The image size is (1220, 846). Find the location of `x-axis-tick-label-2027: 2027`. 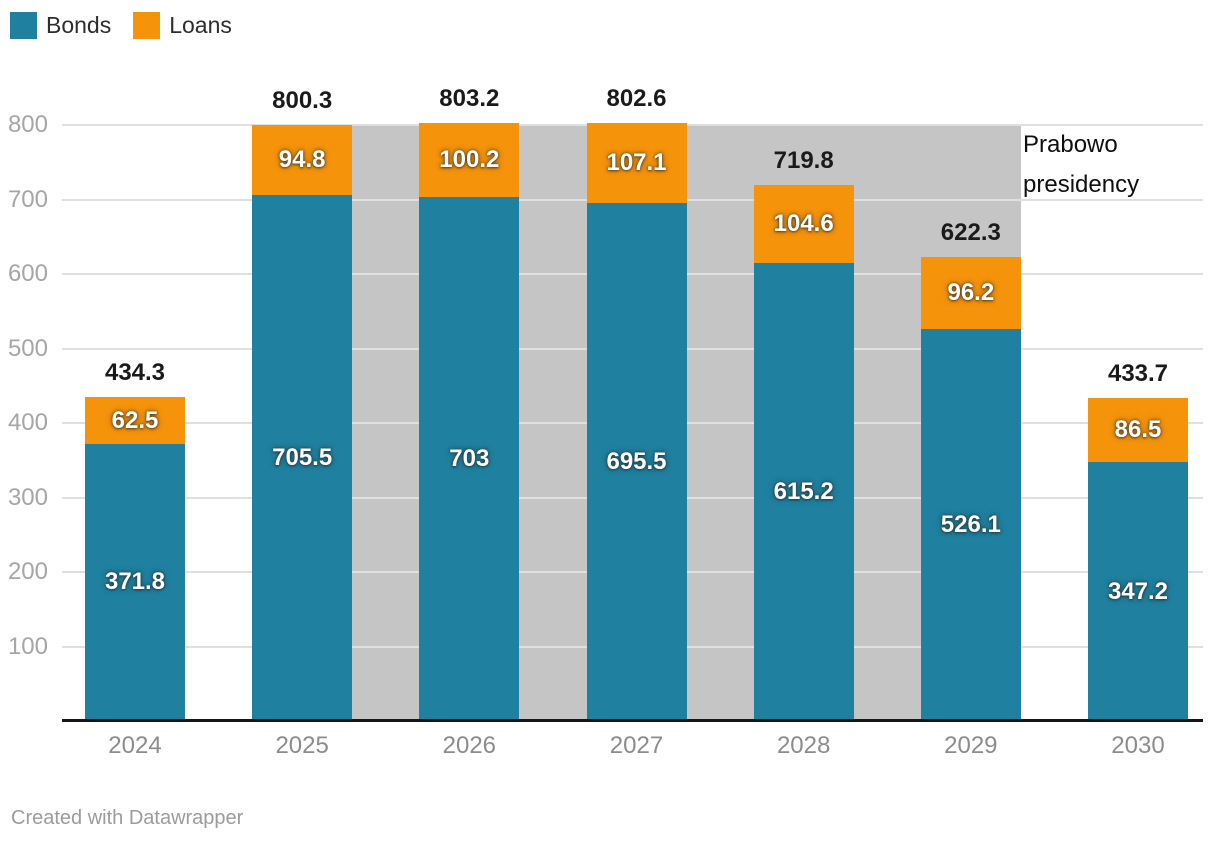

x-axis-tick-label-2027: 2027 is located at coordinates (636, 745).